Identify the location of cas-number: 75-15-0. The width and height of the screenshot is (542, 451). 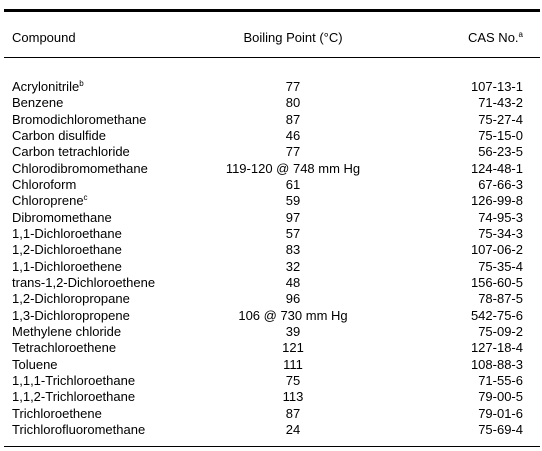
(500, 135).